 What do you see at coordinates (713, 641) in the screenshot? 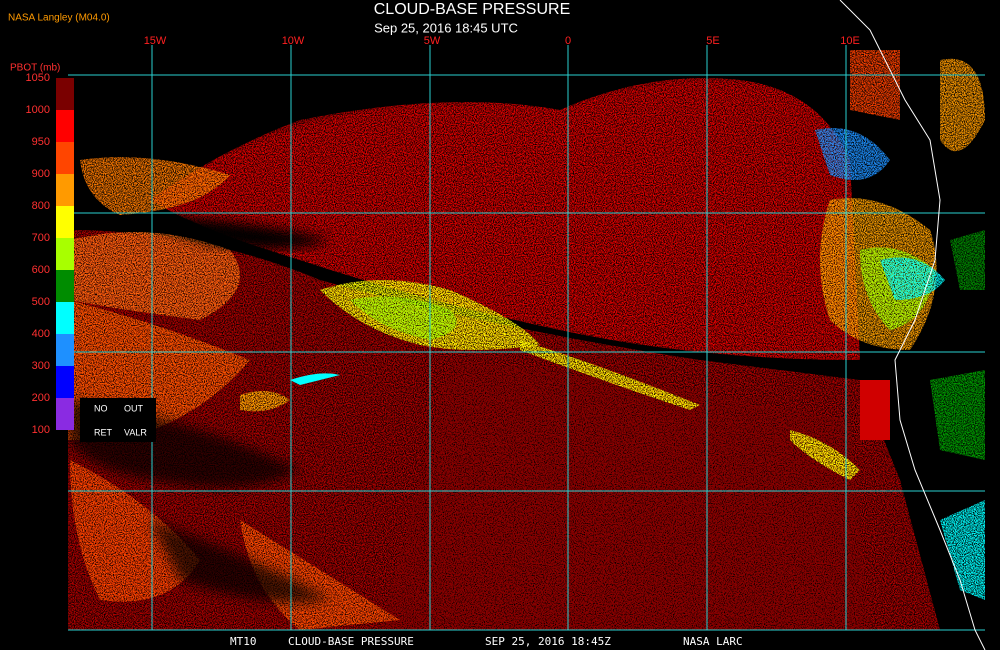
I see `footer-text: NASA LARC` at bounding box center [713, 641].